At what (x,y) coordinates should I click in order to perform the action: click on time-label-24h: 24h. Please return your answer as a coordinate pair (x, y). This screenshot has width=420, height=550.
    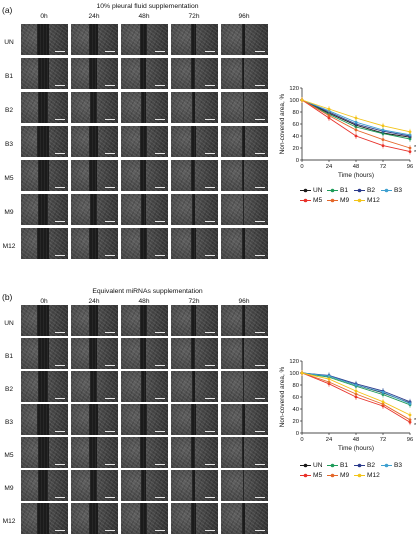
    Looking at the image, I should click on (94, 301).